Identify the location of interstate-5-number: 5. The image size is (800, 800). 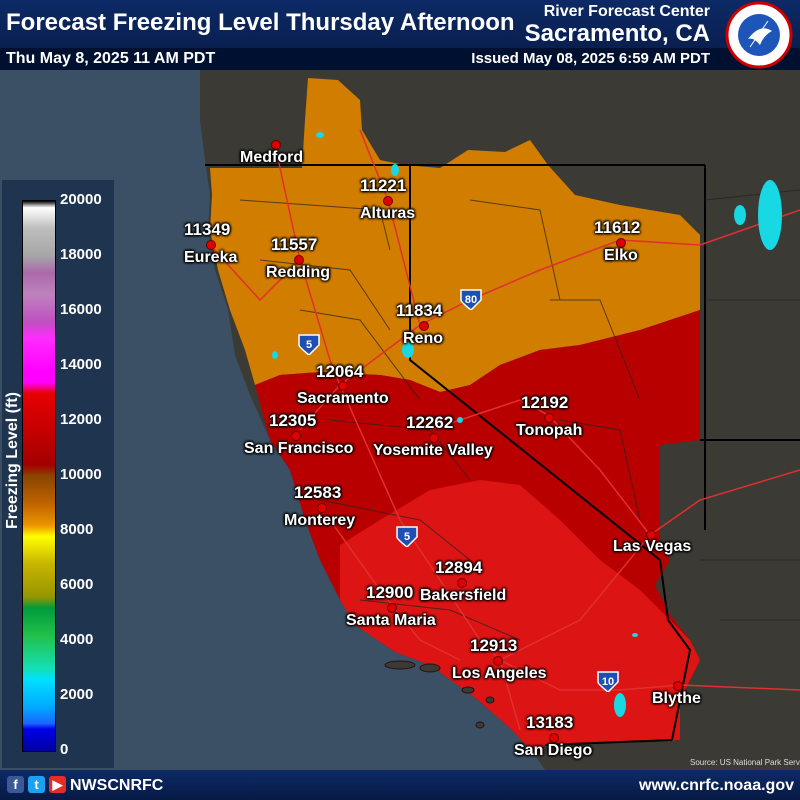
(309, 345).